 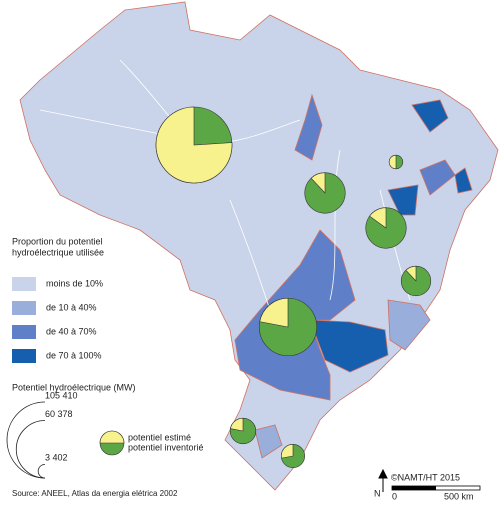 I want to click on size-label: 60 378, so click(x=59, y=414).